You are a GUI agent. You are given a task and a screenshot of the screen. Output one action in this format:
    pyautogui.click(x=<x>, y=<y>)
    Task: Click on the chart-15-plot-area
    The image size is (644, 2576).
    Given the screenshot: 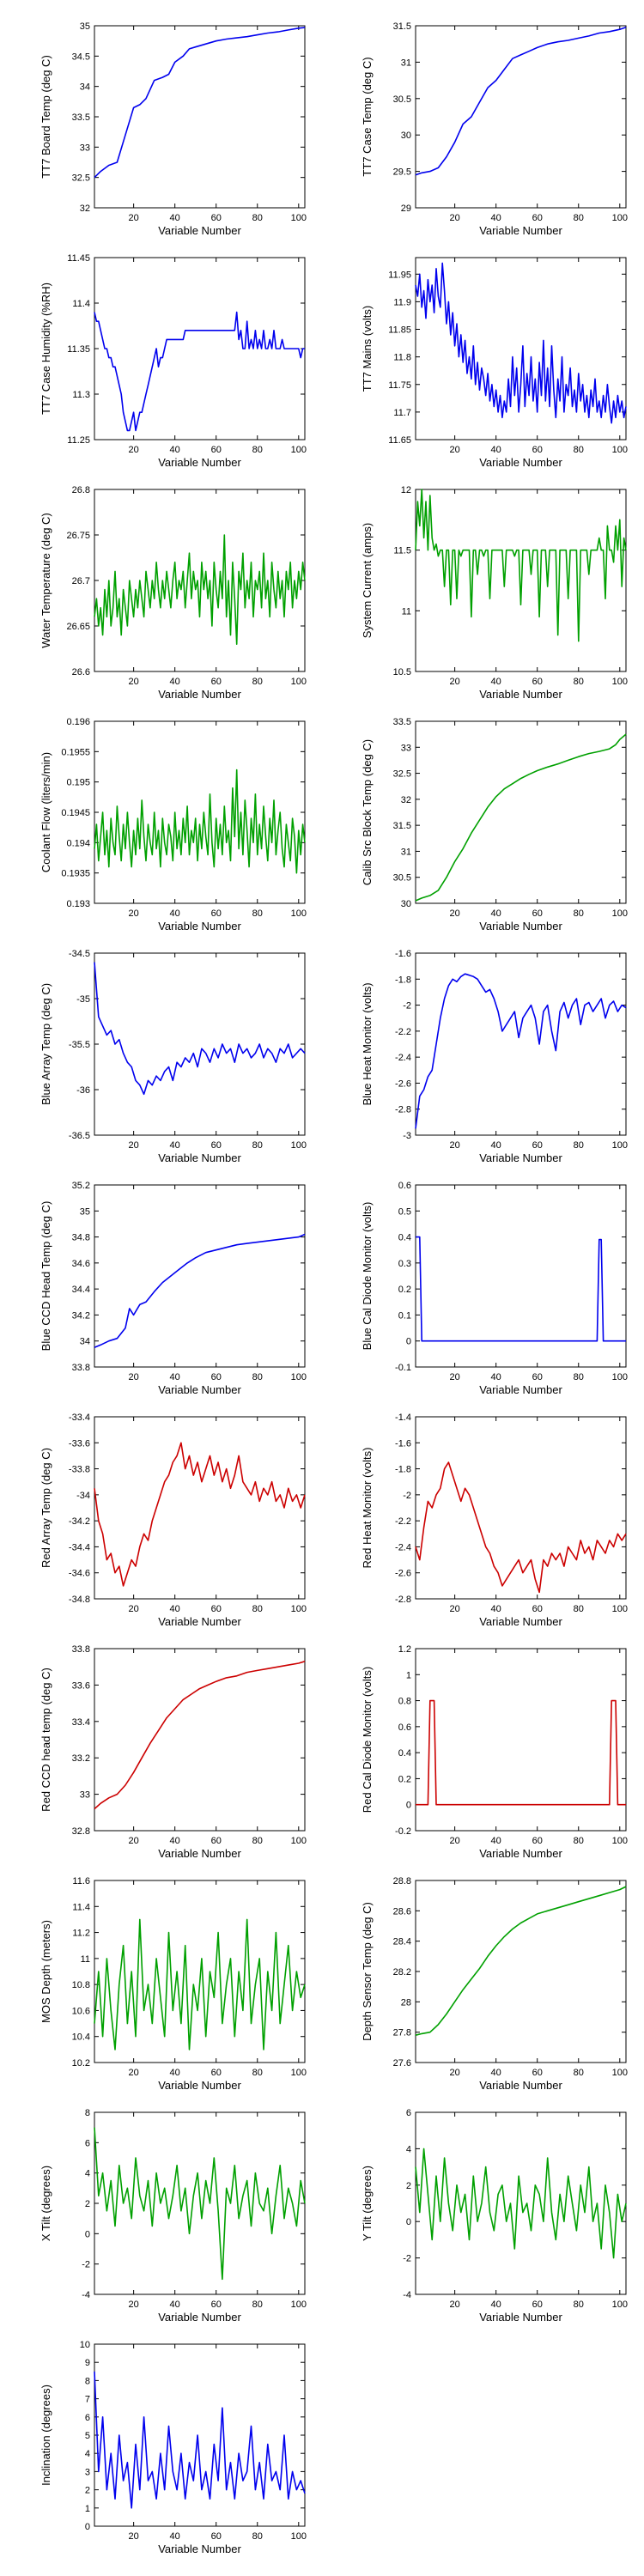 What is the action you would take?
    pyautogui.click(x=200, y=1740)
    